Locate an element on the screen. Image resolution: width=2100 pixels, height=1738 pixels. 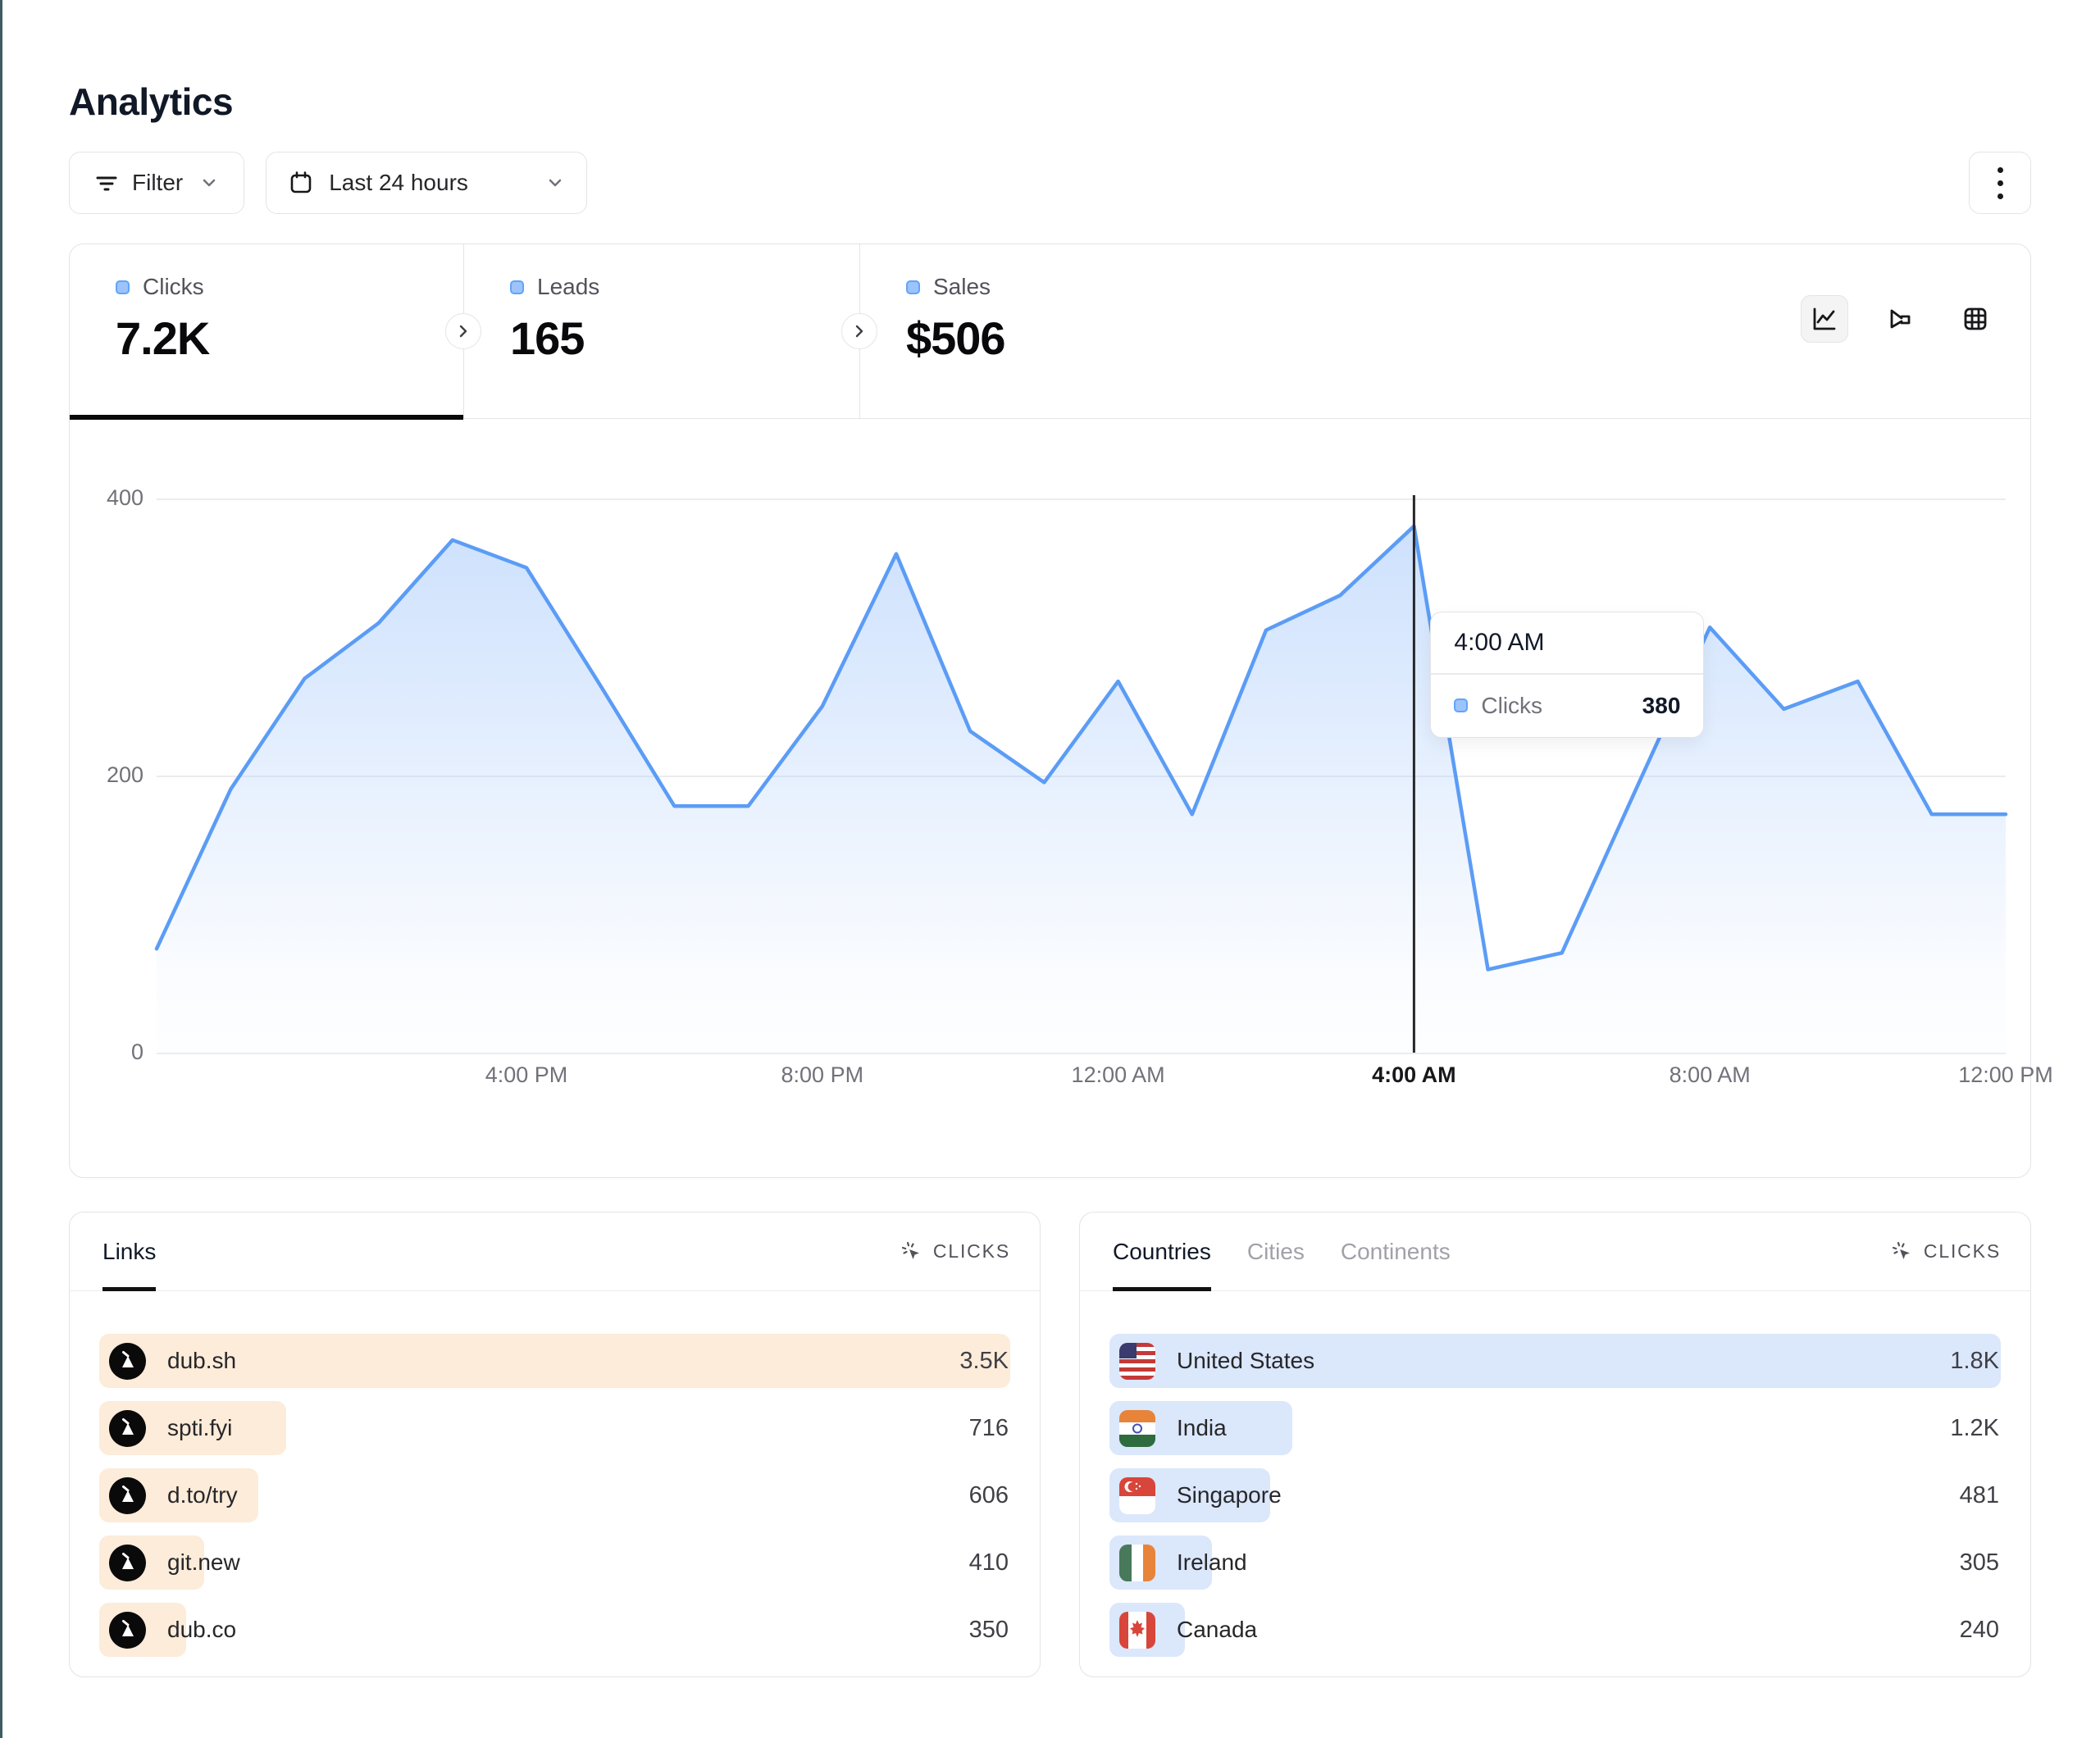
x-axis-tick: 4:00 AM is located at coordinates (1414, 1074).